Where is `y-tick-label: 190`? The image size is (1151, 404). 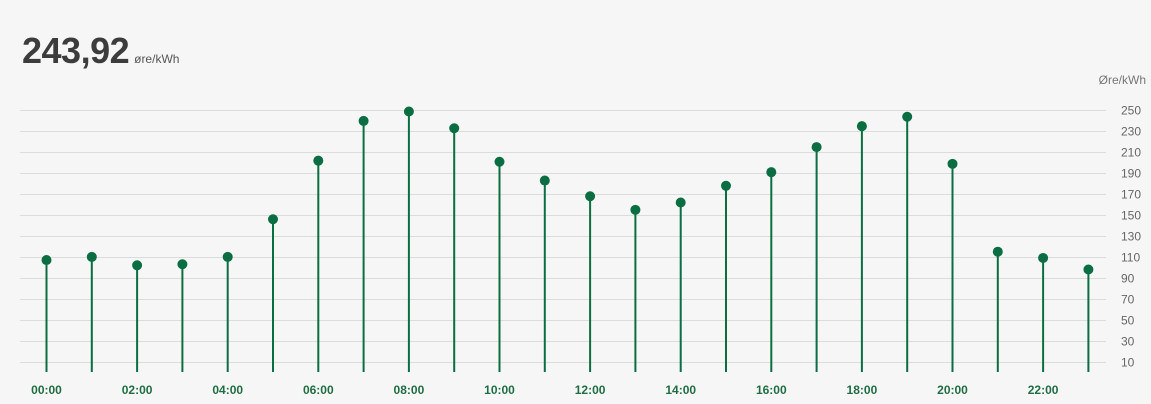 y-tick-label: 190 is located at coordinates (1131, 174).